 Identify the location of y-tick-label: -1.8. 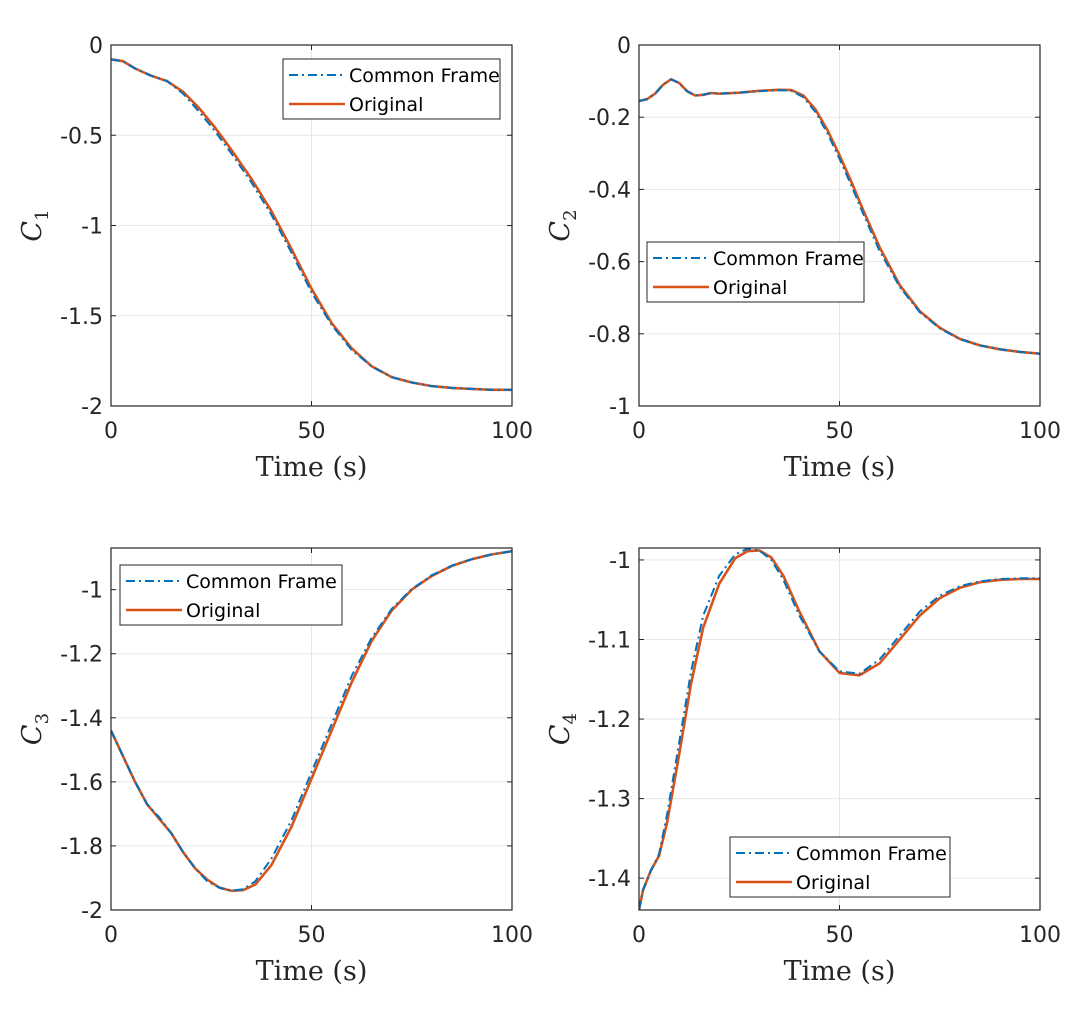
(81, 847).